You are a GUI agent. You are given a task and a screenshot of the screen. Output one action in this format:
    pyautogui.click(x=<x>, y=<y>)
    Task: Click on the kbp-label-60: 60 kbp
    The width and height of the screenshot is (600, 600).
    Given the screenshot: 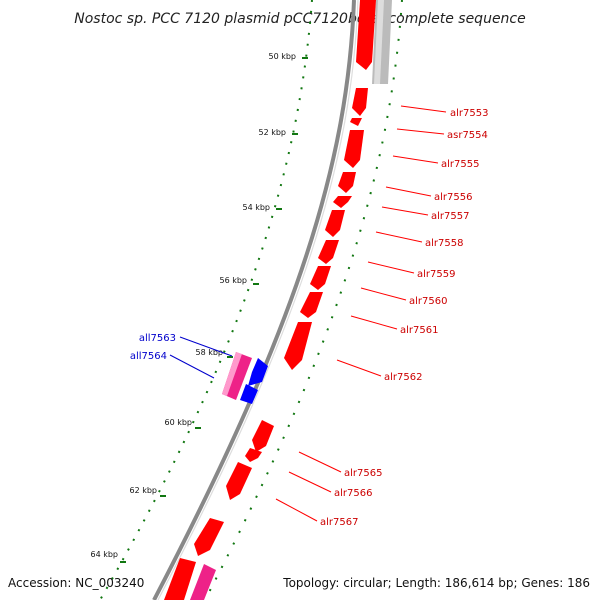 What is the action you would take?
    pyautogui.click(x=178, y=422)
    